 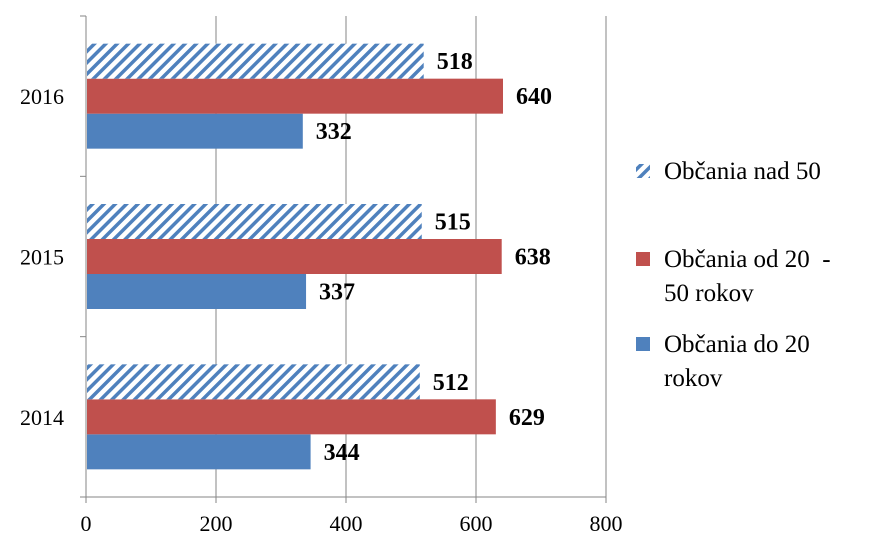 I want to click on legend-label: Občania do 20, so click(x=737, y=344).